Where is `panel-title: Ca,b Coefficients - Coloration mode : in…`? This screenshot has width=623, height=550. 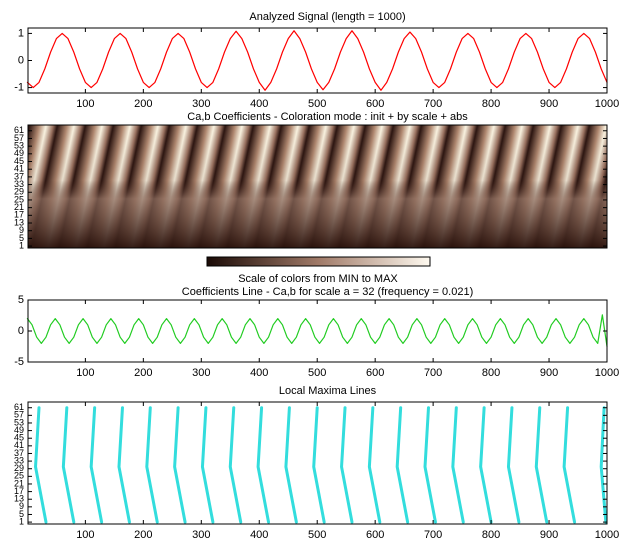 panel-title: Ca,b Coefficients - Coloration mode : in… is located at coordinates (327, 117).